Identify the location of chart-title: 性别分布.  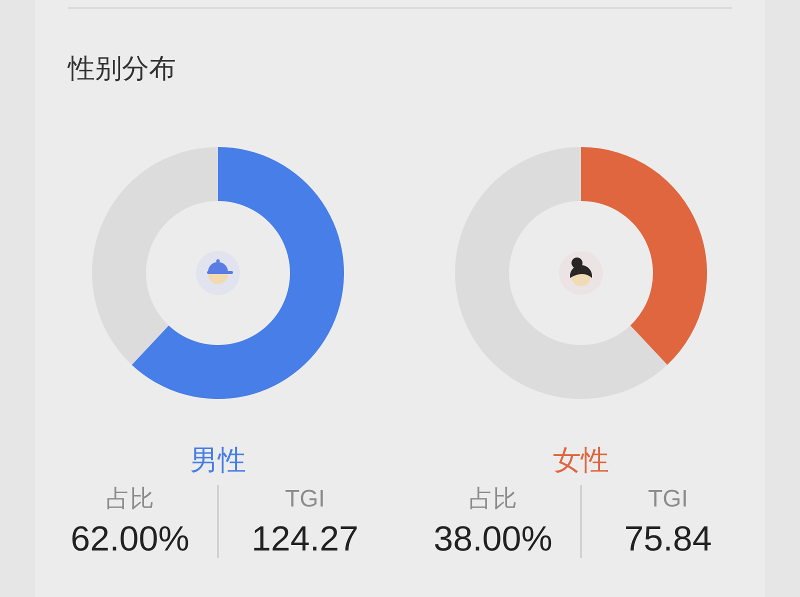
(121, 68).